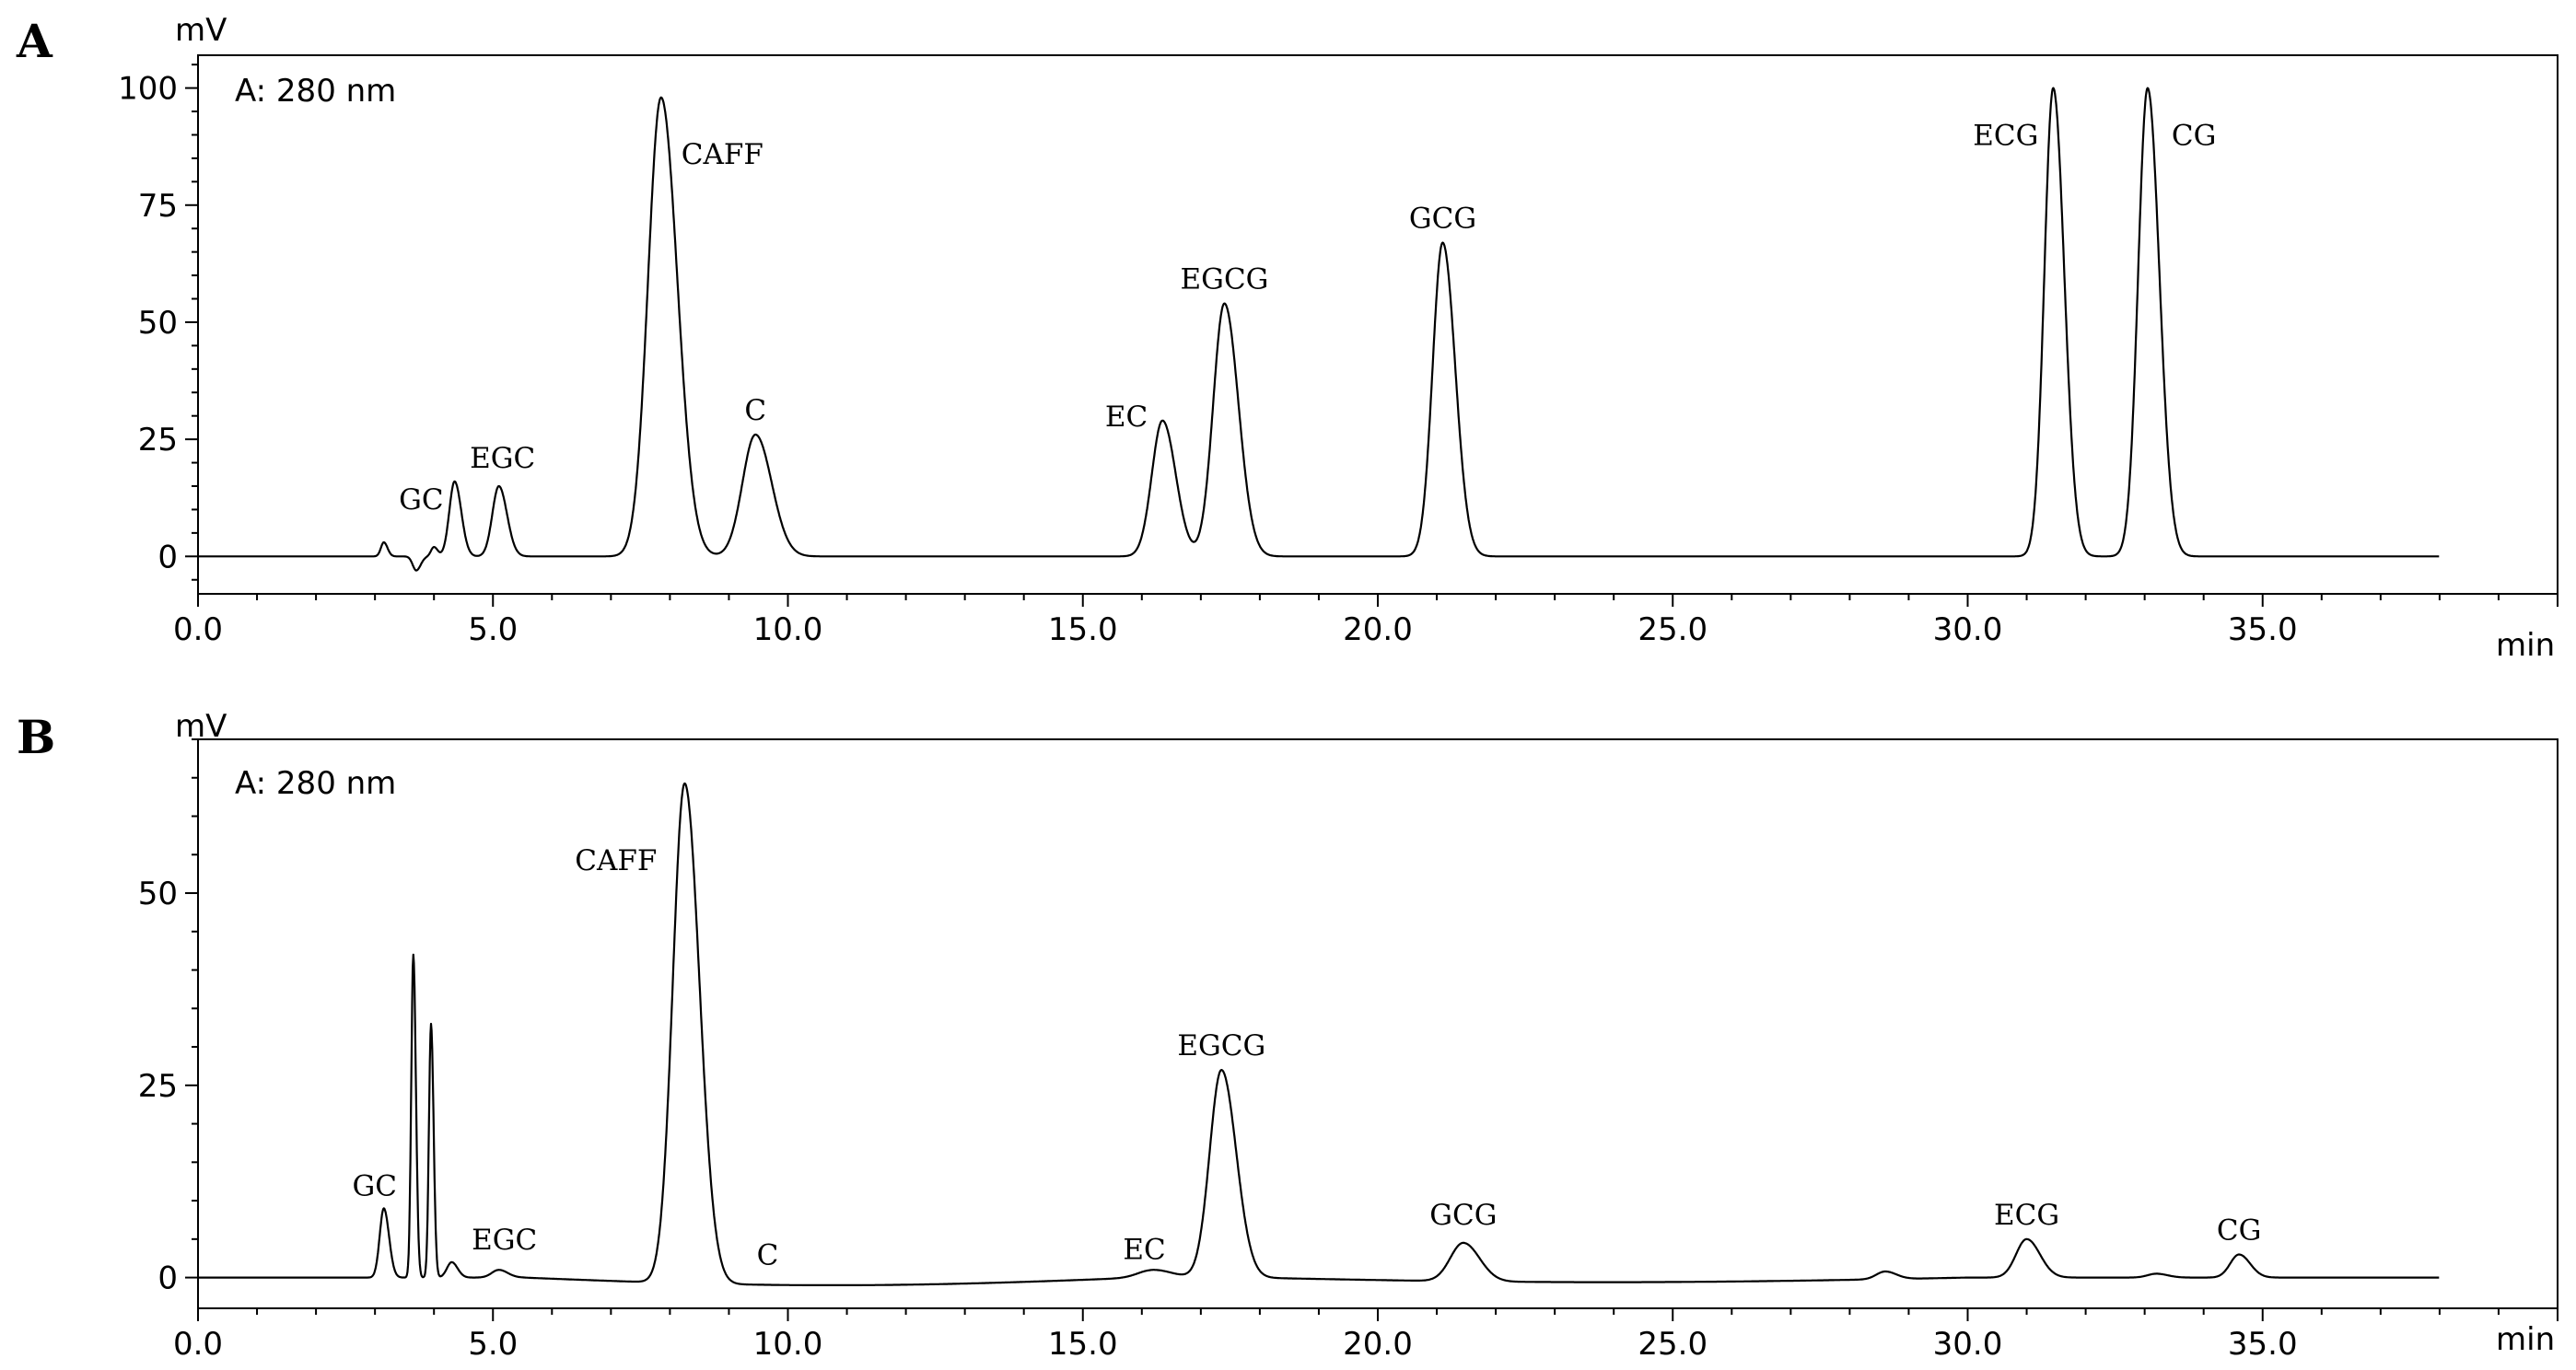  What do you see at coordinates (315, 783) in the screenshot?
I see `panel-b-wavelength-label: A: 280 nm` at bounding box center [315, 783].